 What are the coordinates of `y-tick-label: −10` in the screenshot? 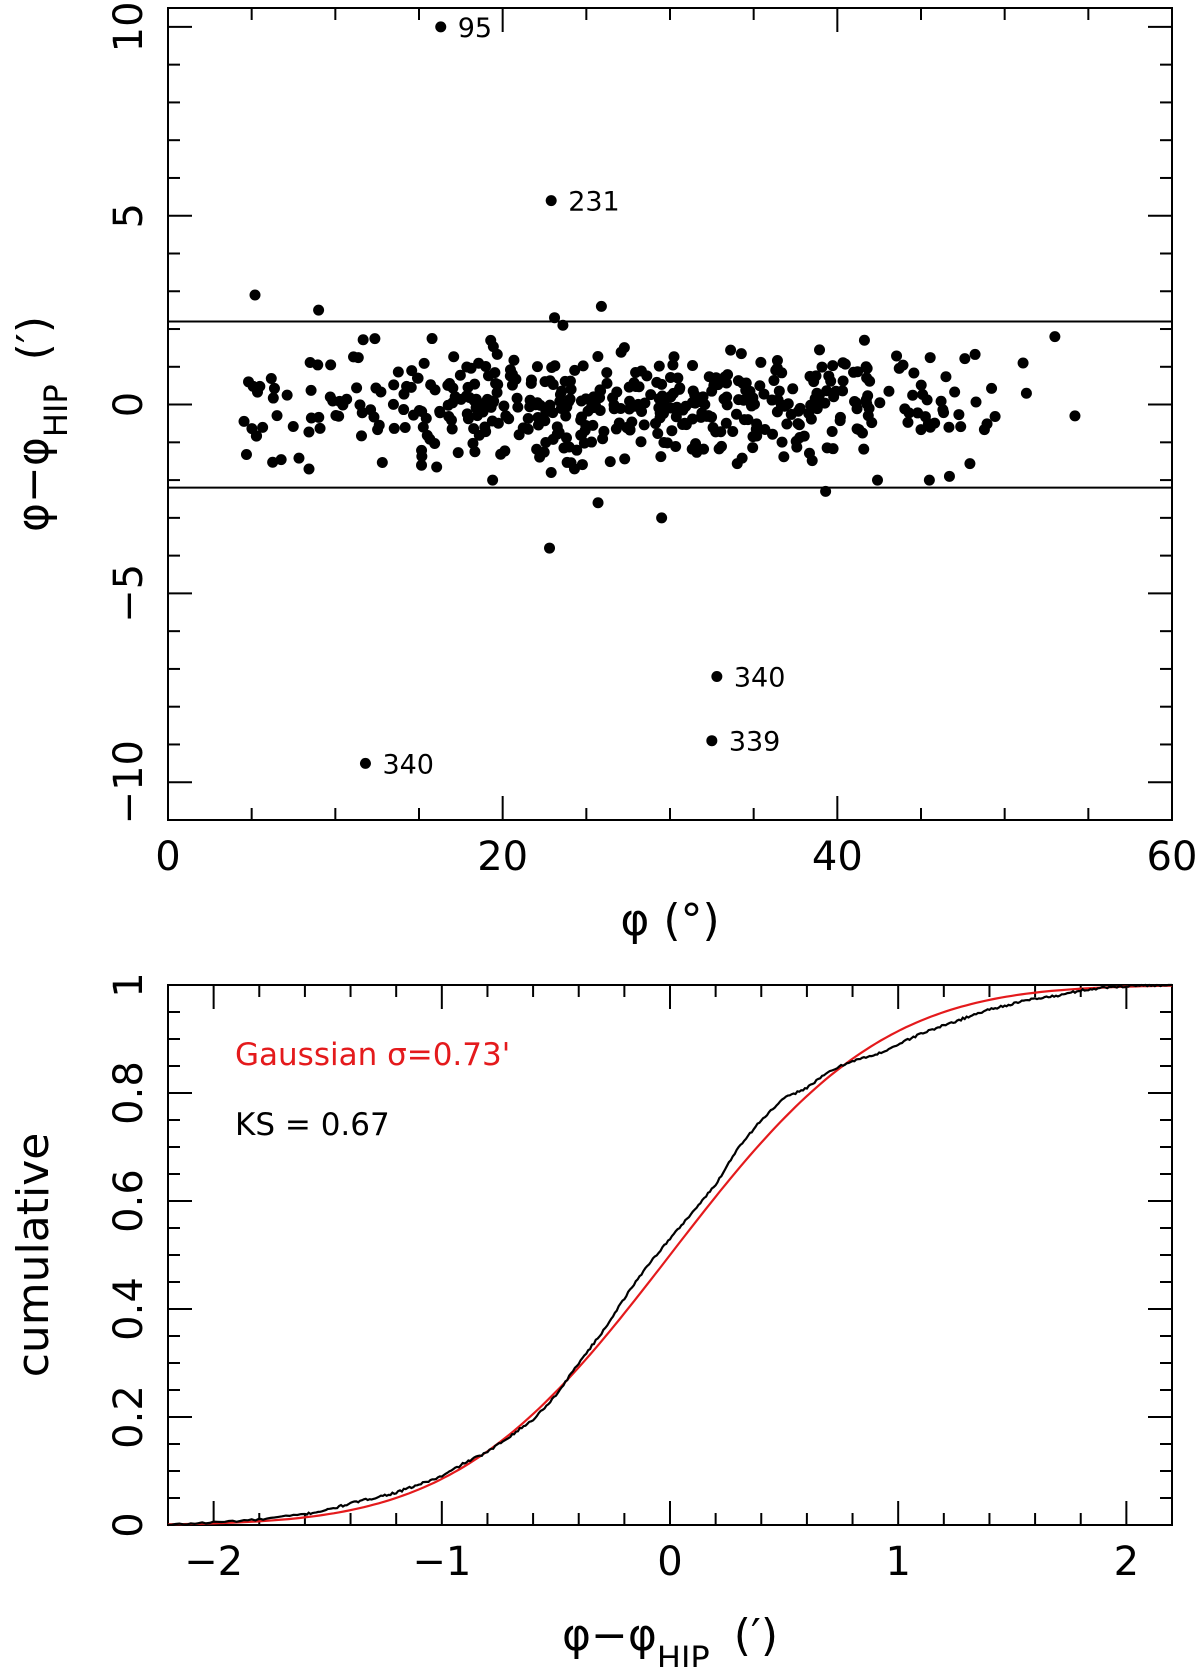 It's located at (129, 782).